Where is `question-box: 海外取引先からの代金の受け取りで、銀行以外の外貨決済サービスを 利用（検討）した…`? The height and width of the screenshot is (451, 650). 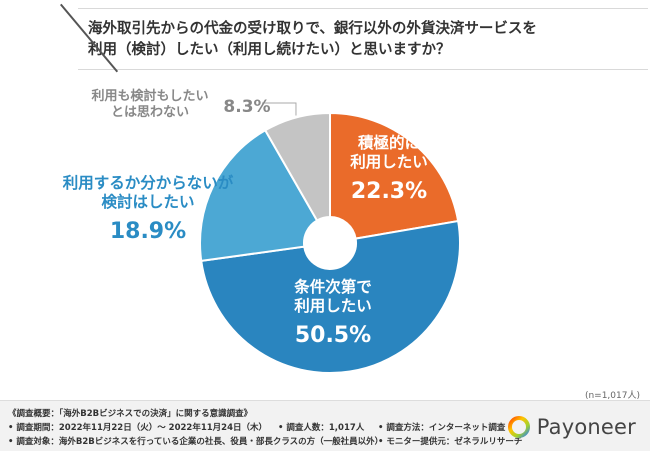
question-box: 海外取引先からの代金の受け取りで、銀行以外の外貨決済サービスを 利用（検討）した… is located at coordinates (363, 39).